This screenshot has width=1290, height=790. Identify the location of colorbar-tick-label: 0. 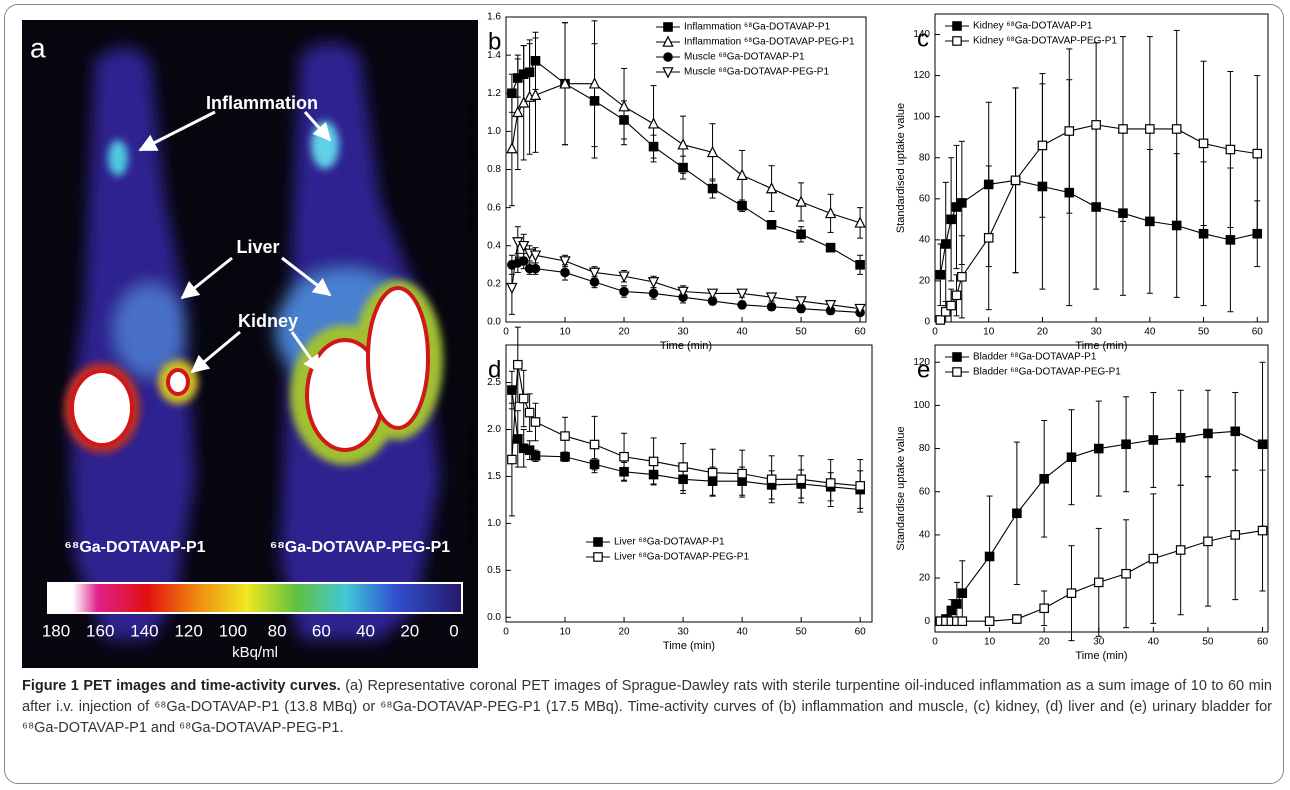
(453, 630).